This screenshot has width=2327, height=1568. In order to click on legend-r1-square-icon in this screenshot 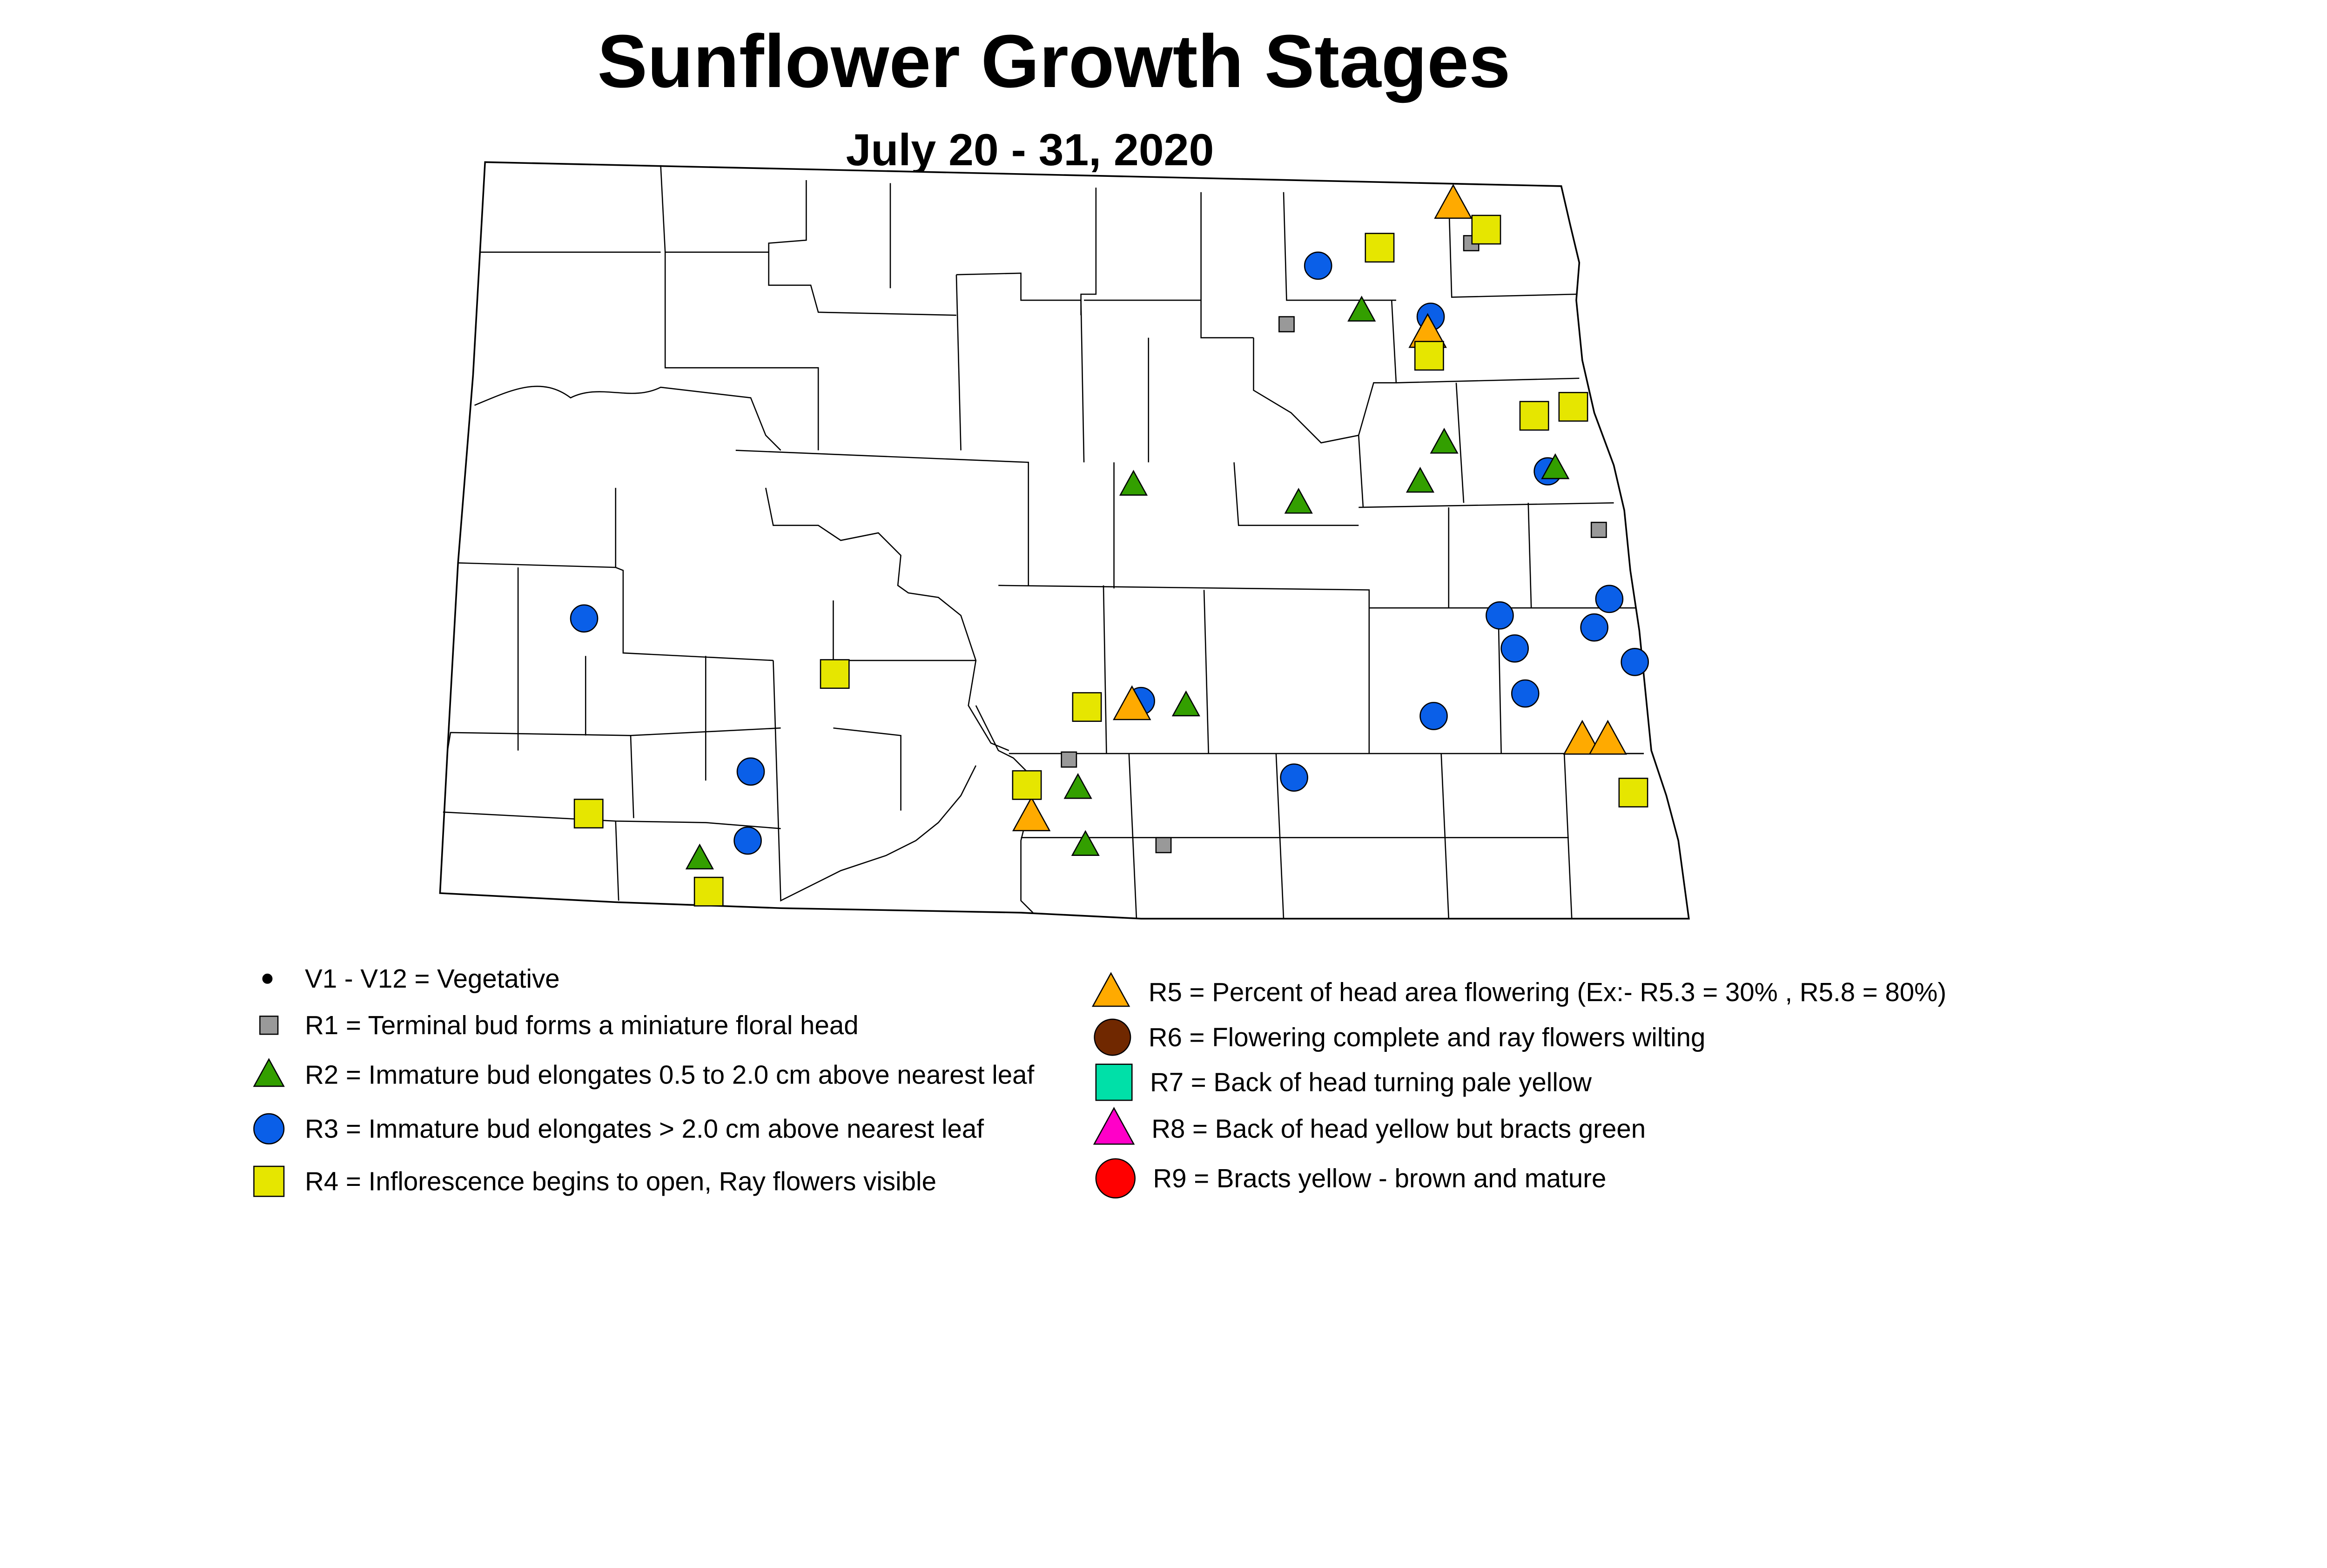, I will do `click(269, 1025)`.